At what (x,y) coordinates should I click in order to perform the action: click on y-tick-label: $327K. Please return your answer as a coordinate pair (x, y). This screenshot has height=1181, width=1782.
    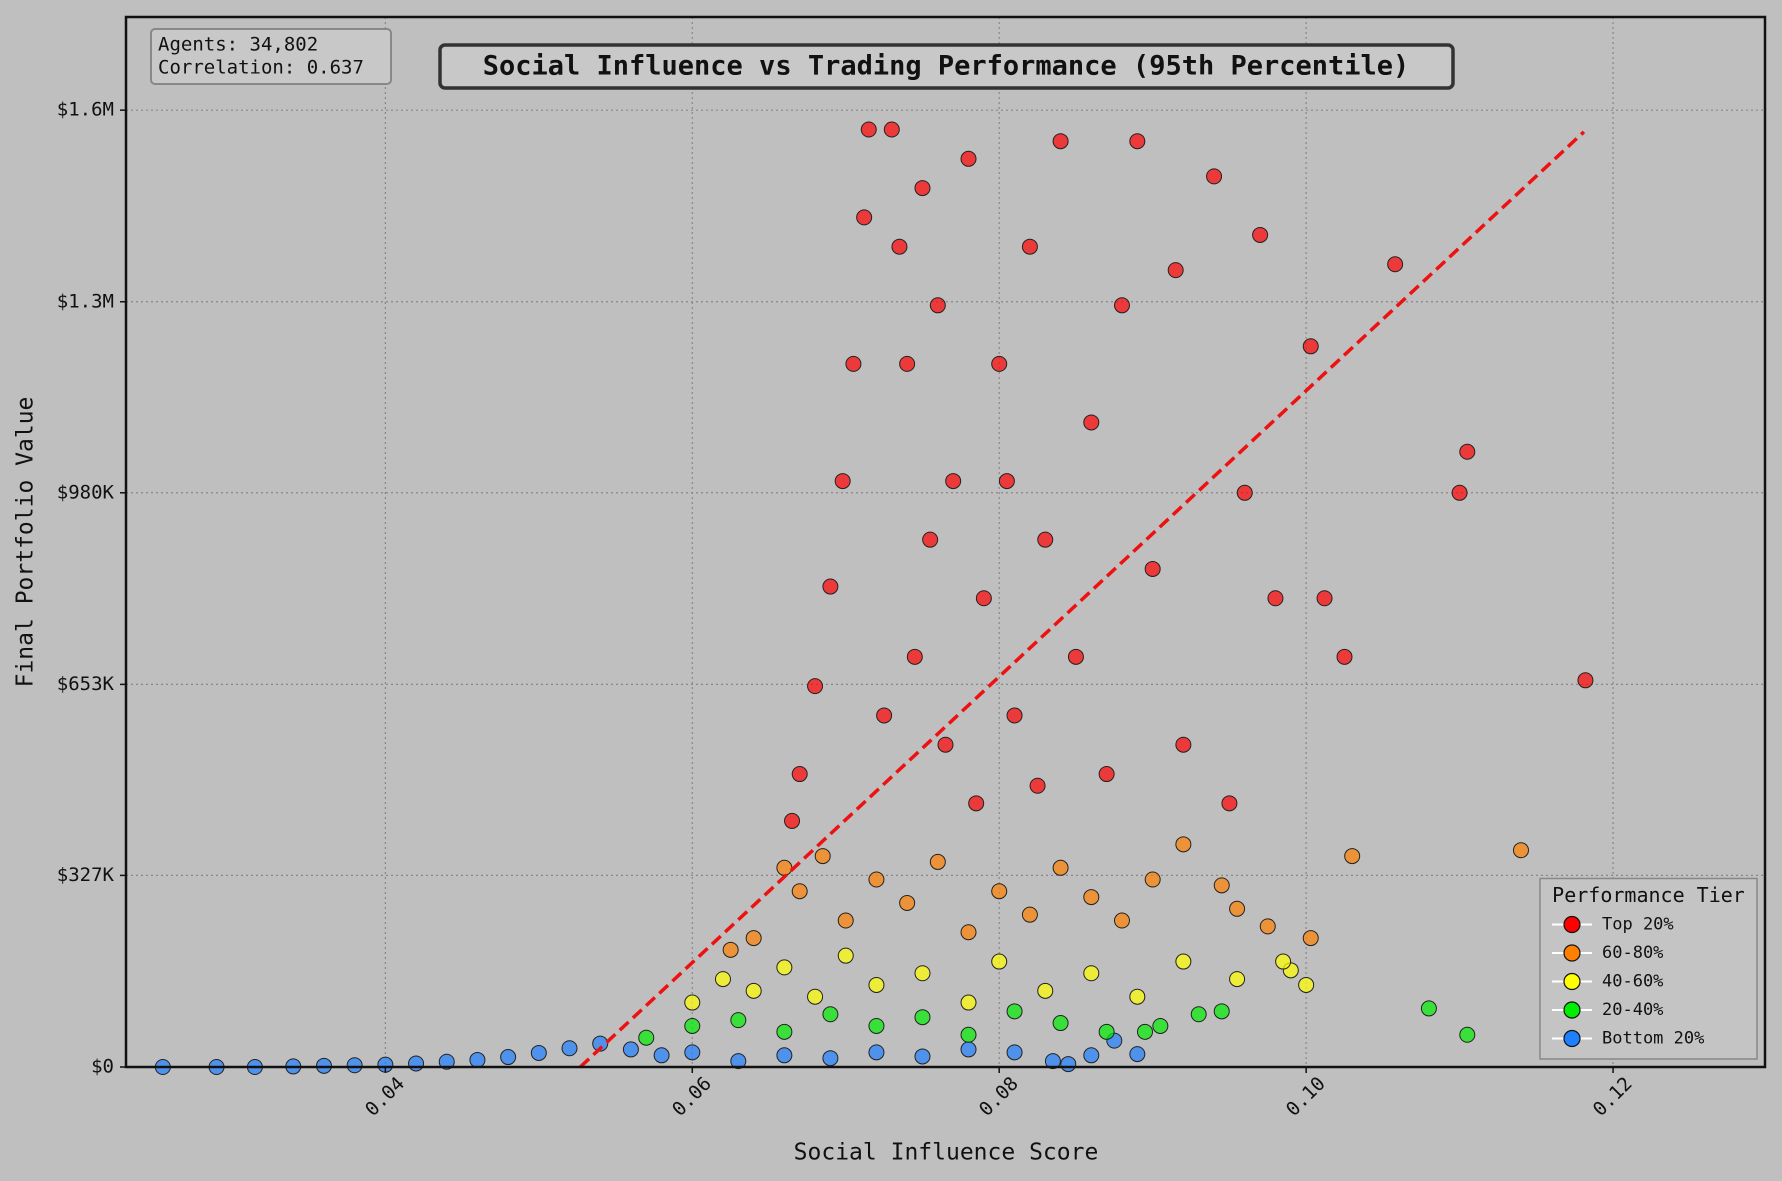
    Looking at the image, I should click on (86, 875).